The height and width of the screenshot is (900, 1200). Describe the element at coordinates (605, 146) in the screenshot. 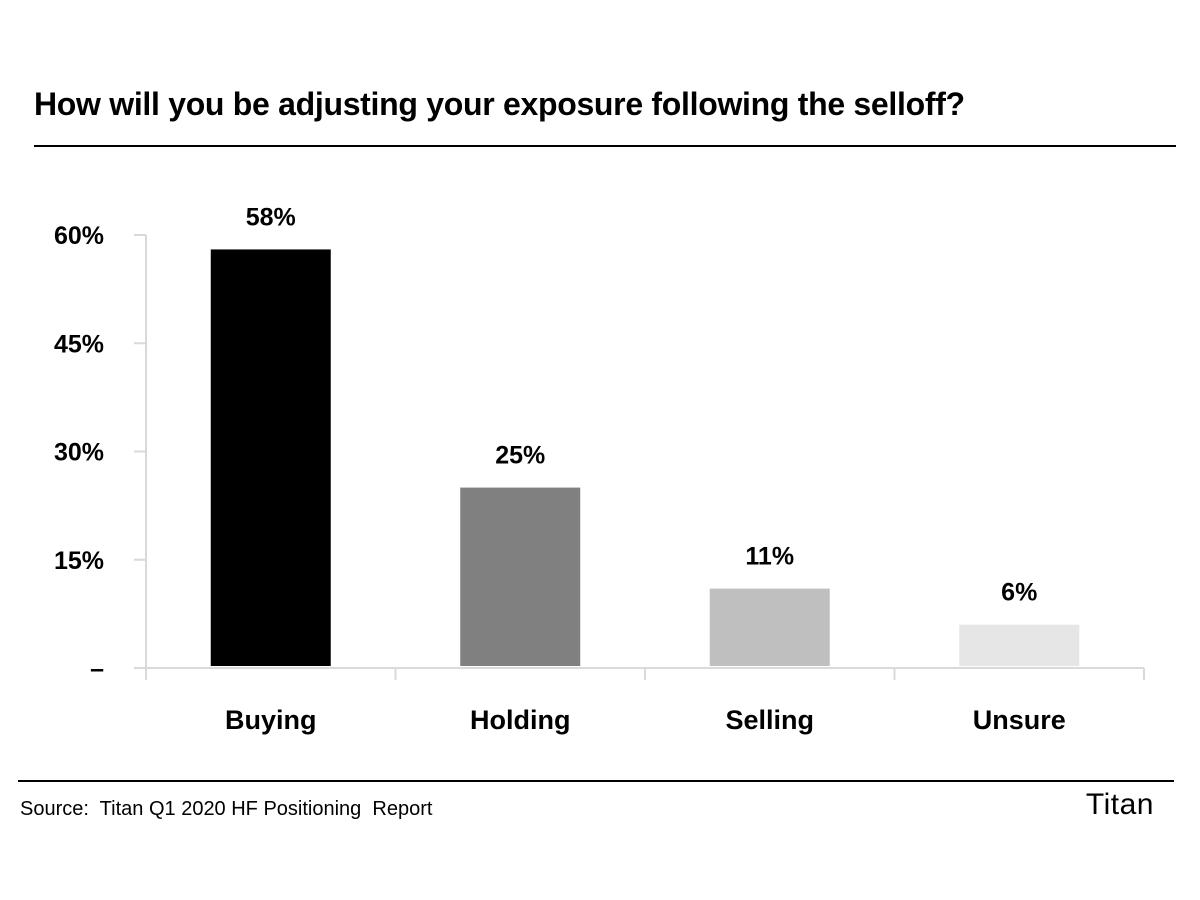

I see `title-divider` at that location.